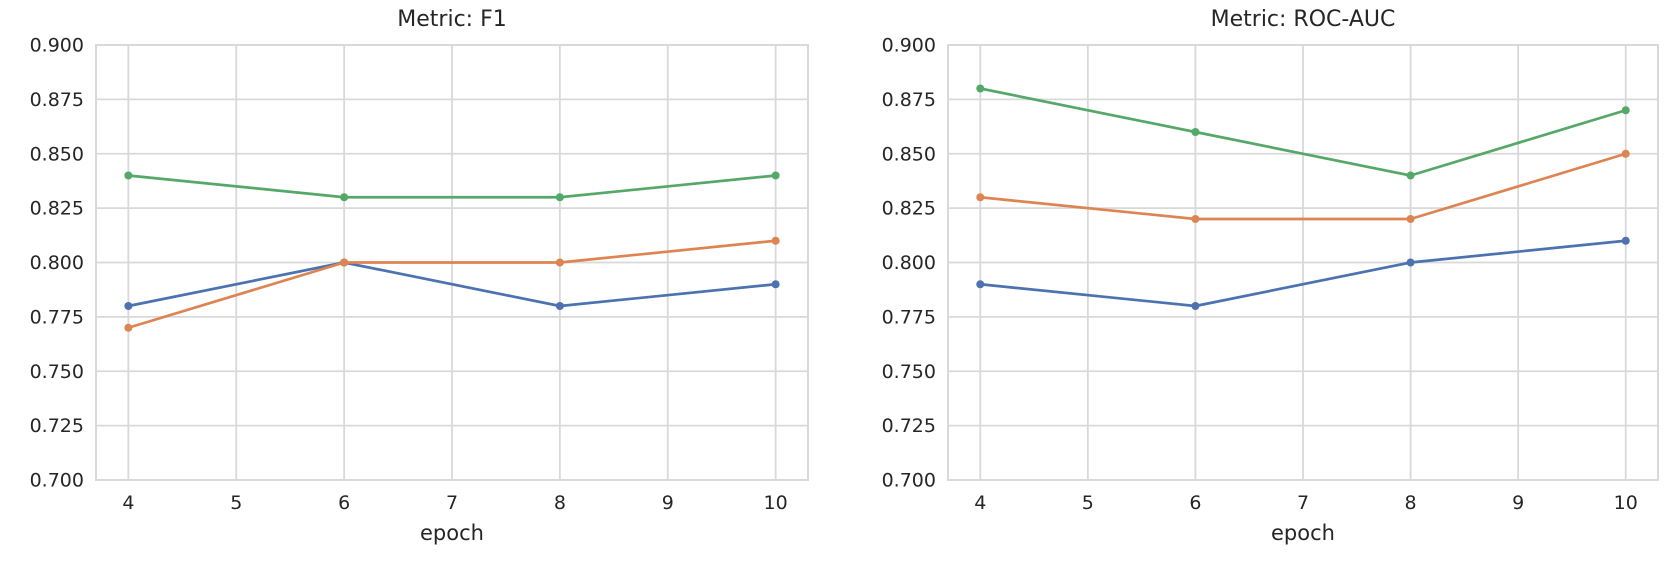 The height and width of the screenshot is (565, 1673). Describe the element at coordinates (452, 533) in the screenshot. I see `x-axis-label-f1: epoch` at that location.